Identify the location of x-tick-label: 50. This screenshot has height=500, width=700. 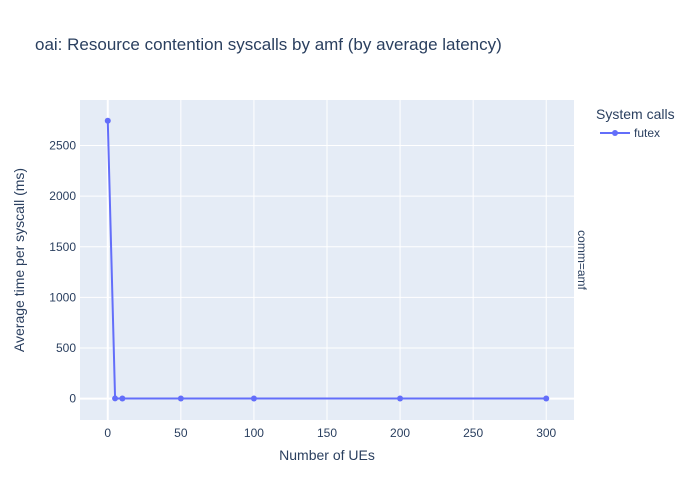
(181, 433).